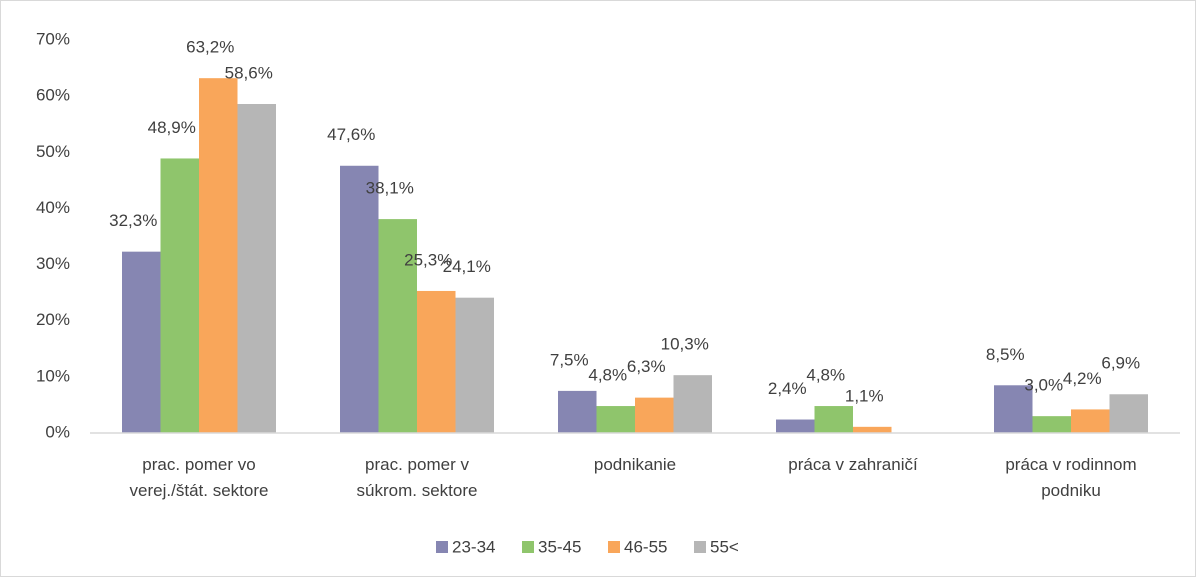 This screenshot has width=1196, height=577. I want to click on x-tick-label: prac. pomer vo verej./štát. sektore, so click(199, 477).